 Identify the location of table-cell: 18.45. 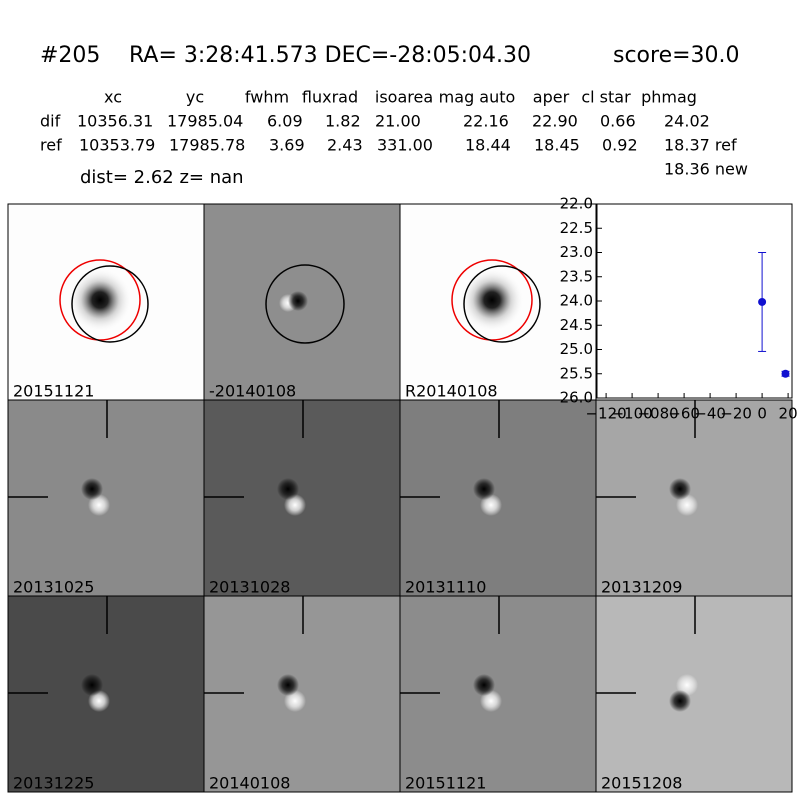
(557, 145).